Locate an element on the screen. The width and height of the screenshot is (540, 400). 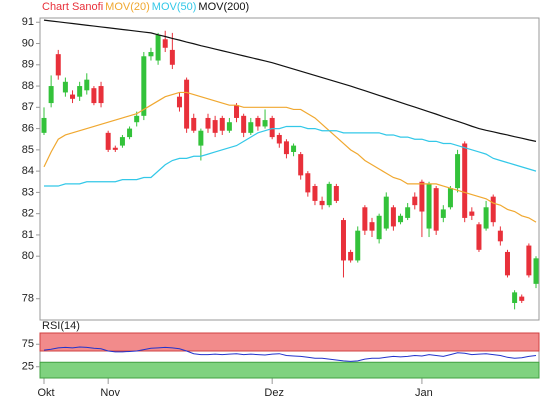
y-tick-label: 83 is located at coordinates (28, 192).